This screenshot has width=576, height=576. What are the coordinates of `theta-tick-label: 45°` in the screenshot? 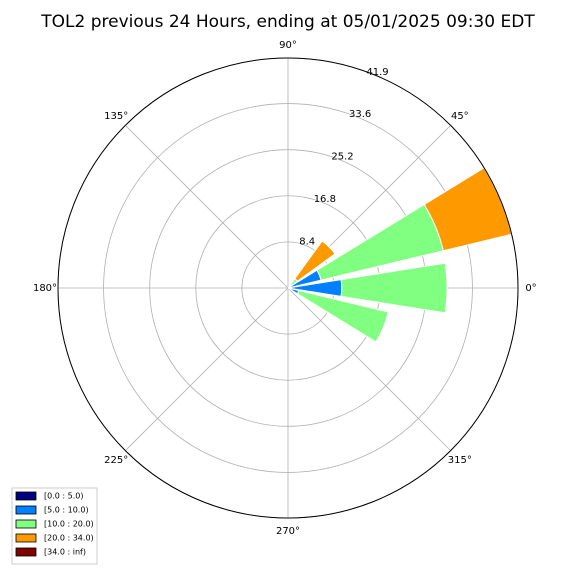 It's located at (460, 116).